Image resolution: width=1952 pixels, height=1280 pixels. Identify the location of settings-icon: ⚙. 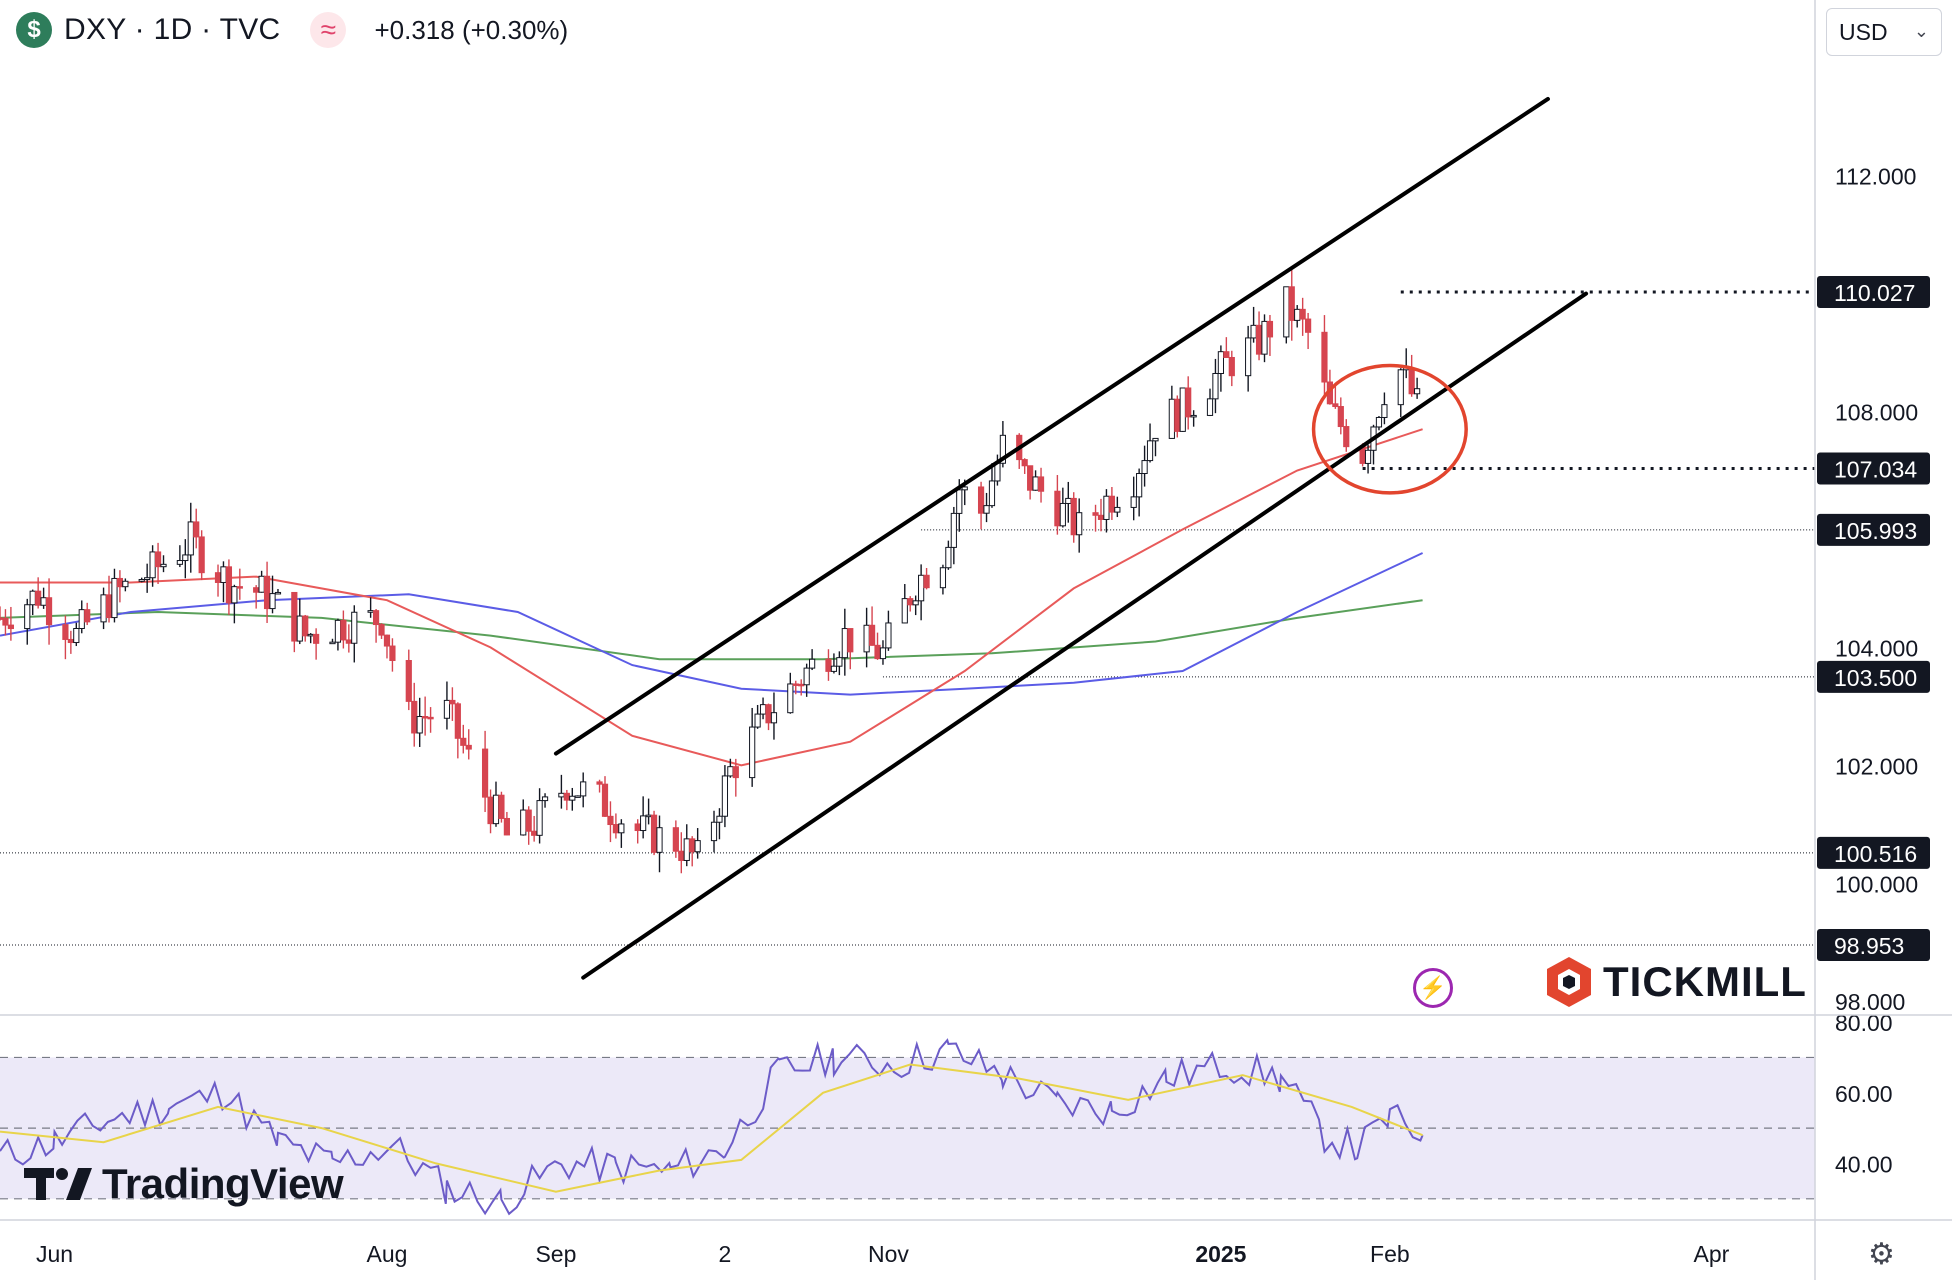
(1881, 1254).